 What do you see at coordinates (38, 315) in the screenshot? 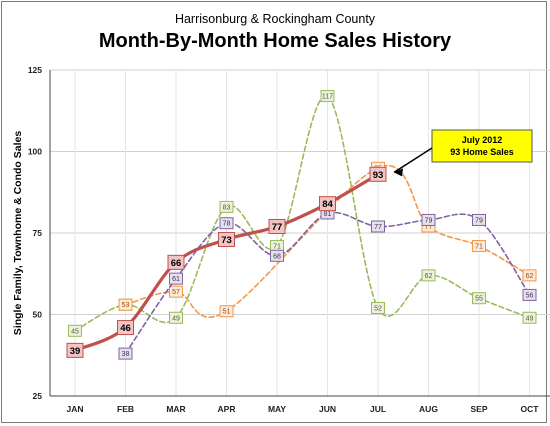
I see `y-tick-label: 50` at bounding box center [38, 315].